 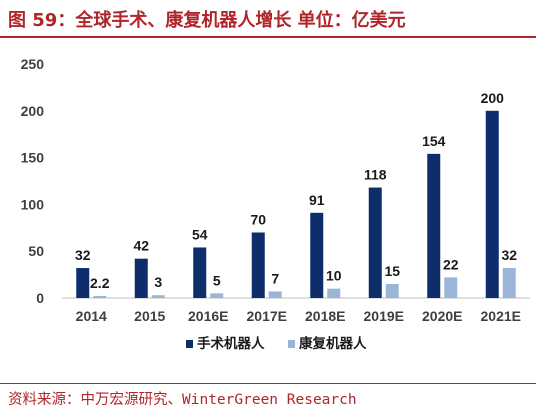 What do you see at coordinates (33, 111) in the screenshot?
I see `y-tick-label: 200` at bounding box center [33, 111].